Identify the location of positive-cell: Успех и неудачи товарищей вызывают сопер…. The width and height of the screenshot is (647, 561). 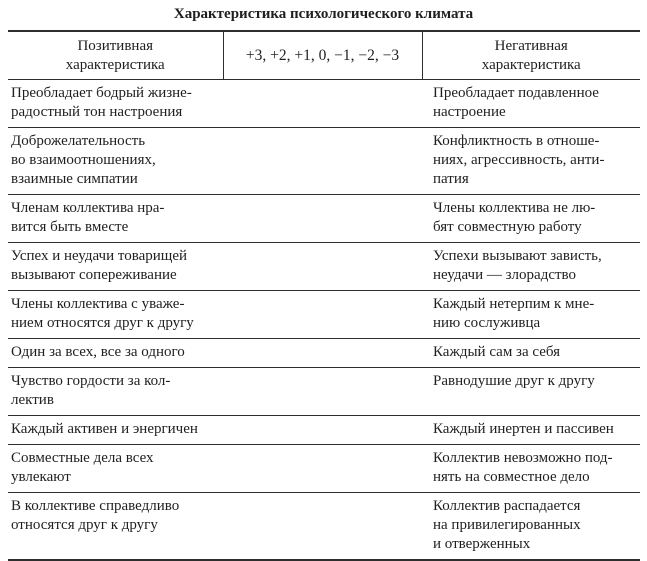
(115, 266).